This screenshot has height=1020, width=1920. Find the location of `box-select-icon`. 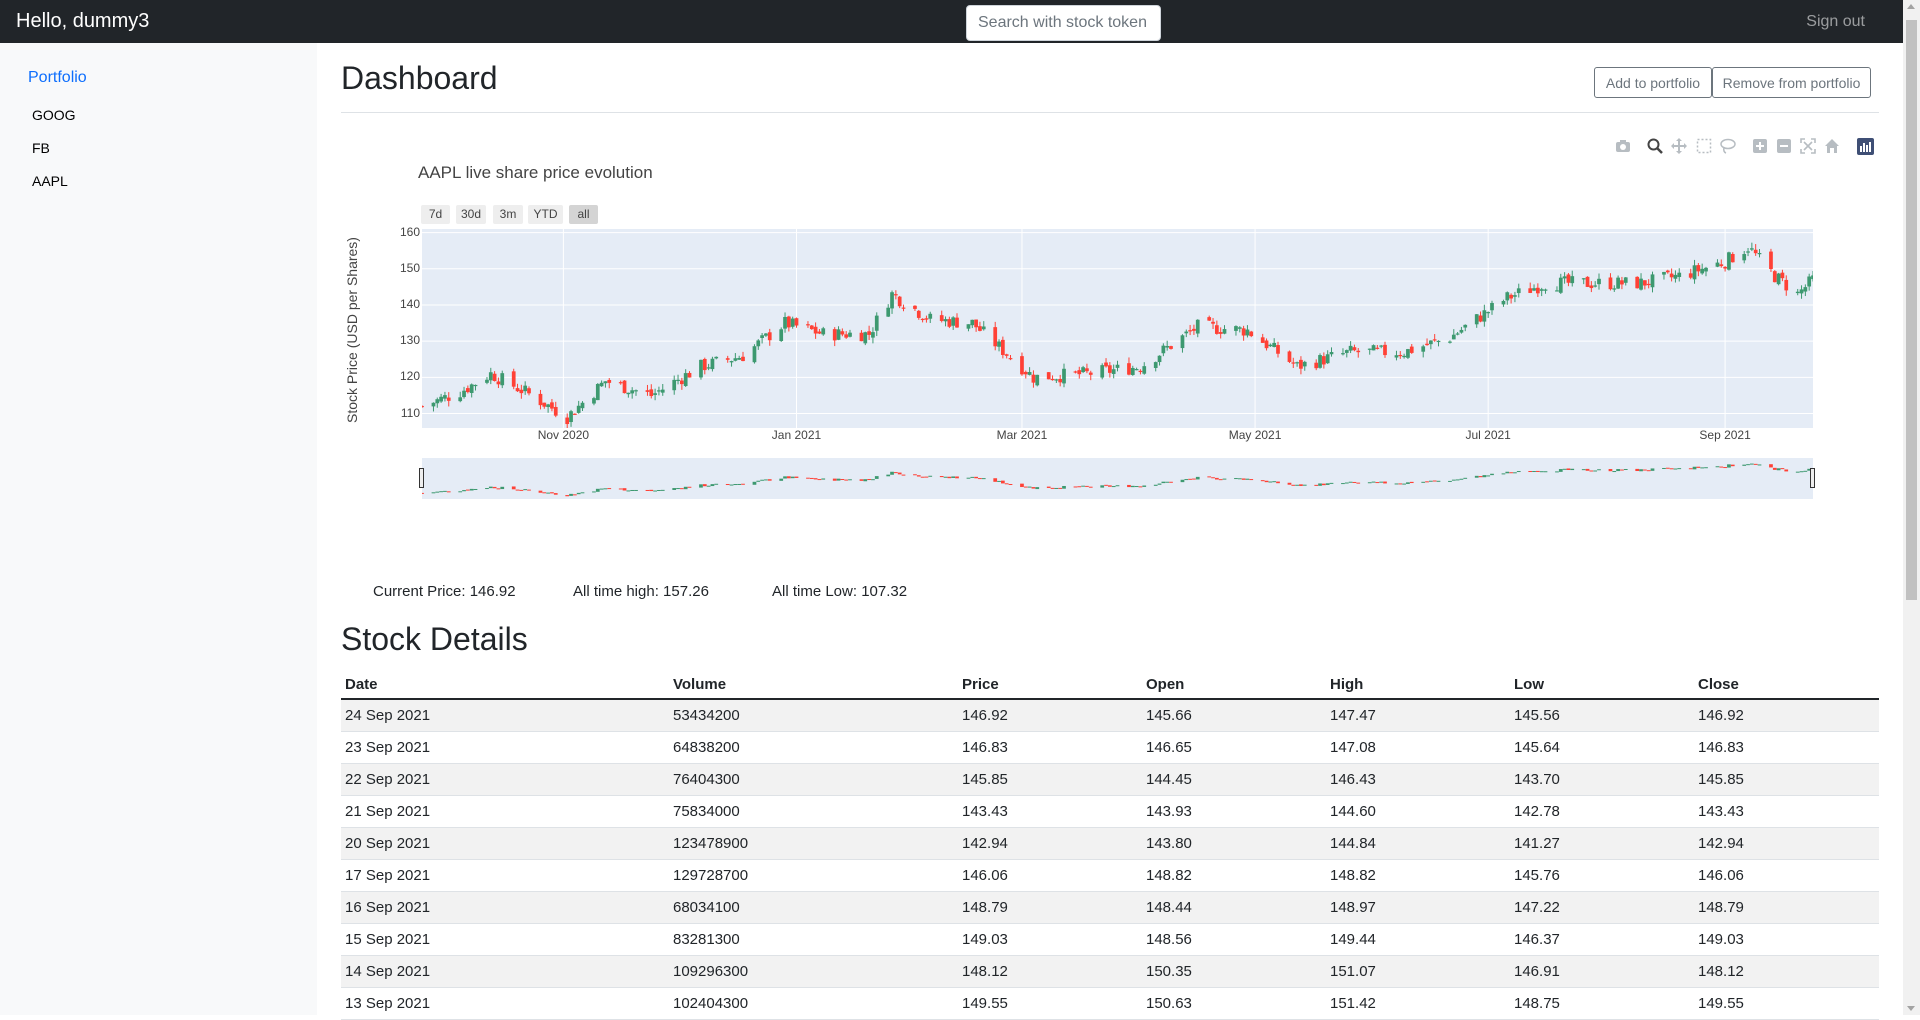

box-select-icon is located at coordinates (1704, 146).